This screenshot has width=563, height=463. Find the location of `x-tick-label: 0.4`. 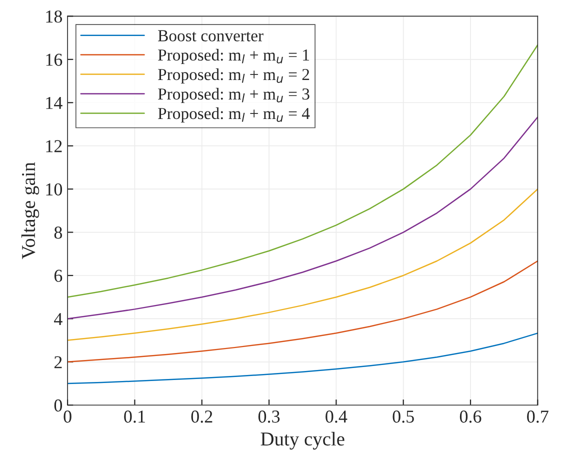

x-tick-label: 0.4 is located at coordinates (337, 416).